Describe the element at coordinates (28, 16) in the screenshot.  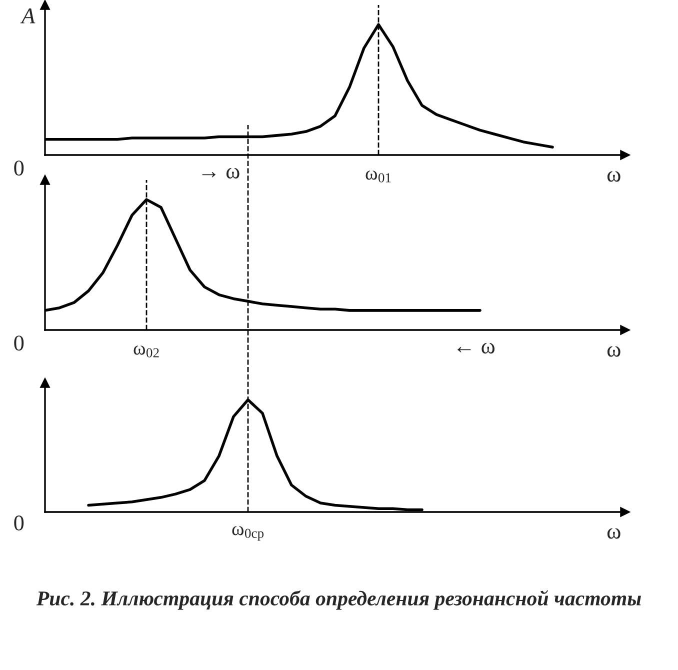
I see `y-axis-title: A` at that location.